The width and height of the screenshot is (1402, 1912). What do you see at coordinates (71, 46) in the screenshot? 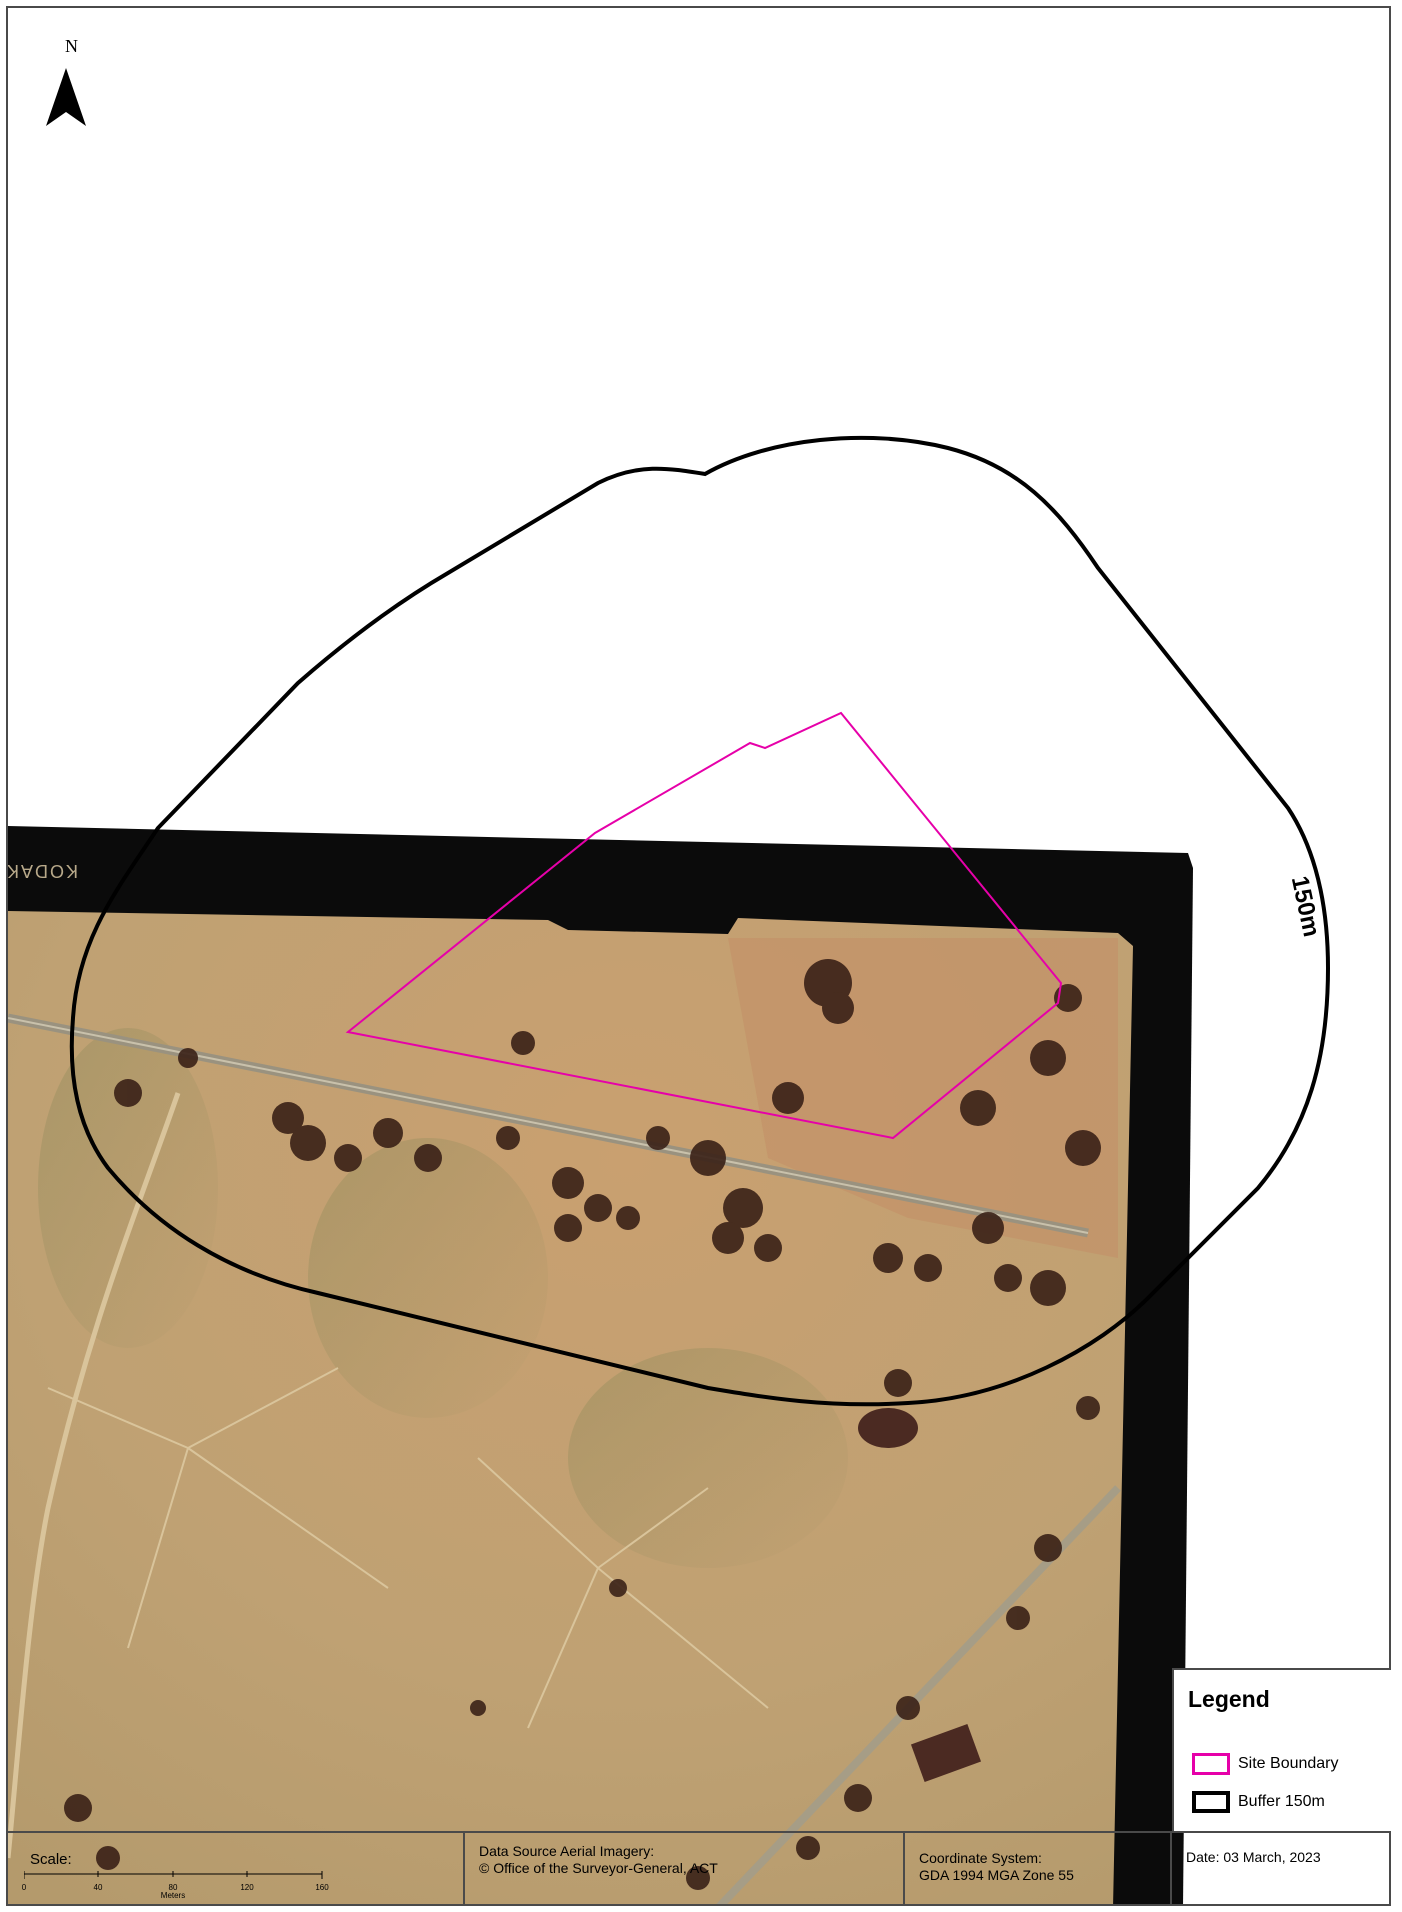
I see `north-label: N` at bounding box center [71, 46].